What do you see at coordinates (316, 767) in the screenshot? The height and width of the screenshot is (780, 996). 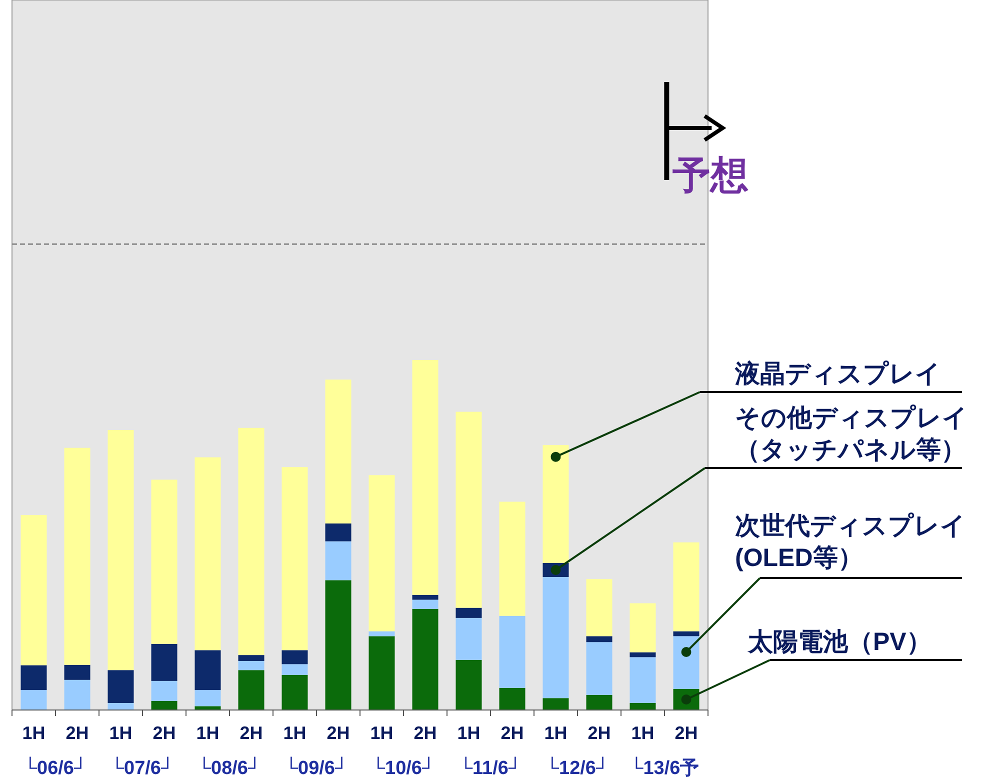 I see `text: └09/6┘` at bounding box center [316, 767].